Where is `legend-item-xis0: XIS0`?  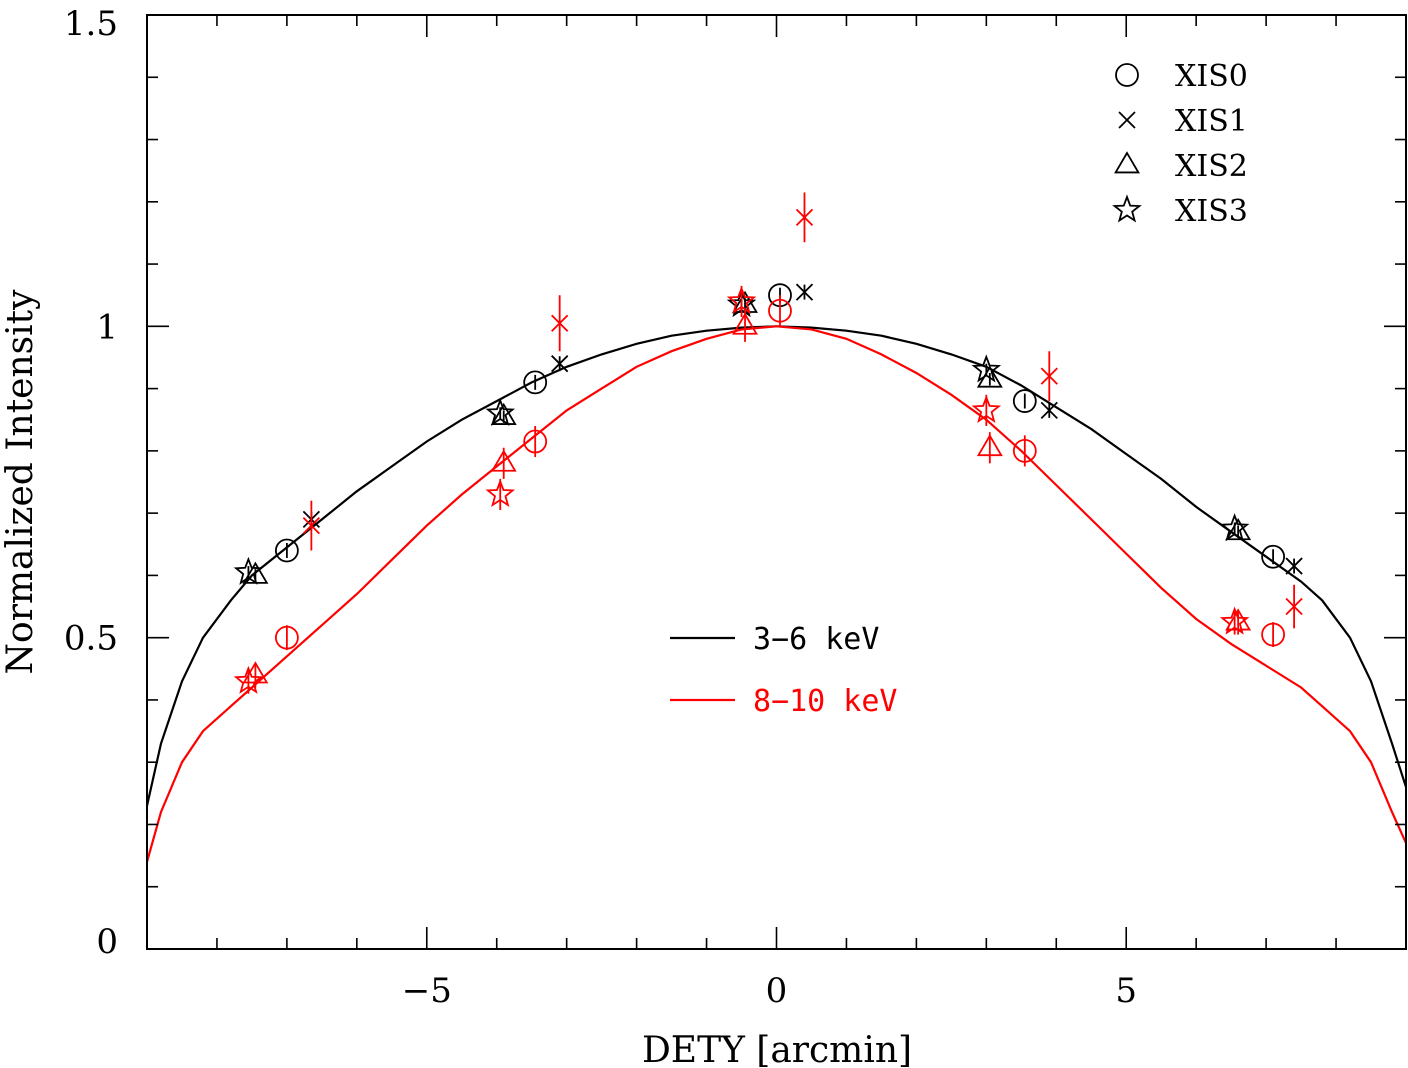
legend-item-xis0: XIS0 is located at coordinates (1181, 76).